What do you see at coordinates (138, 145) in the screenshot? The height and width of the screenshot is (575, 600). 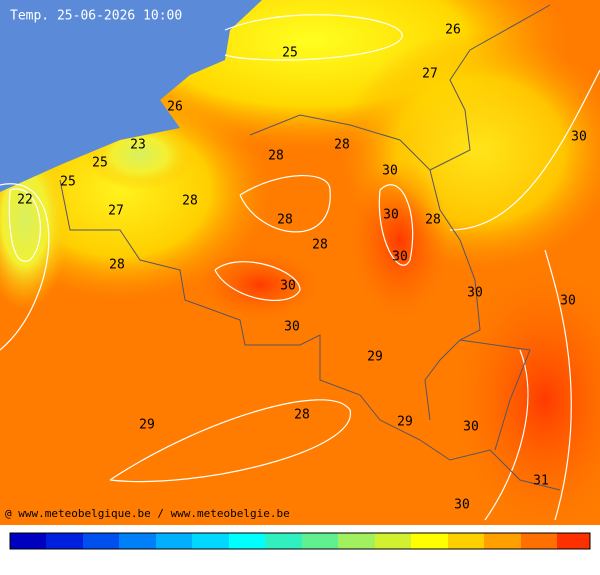 I see `contour-label: 23` at bounding box center [138, 145].